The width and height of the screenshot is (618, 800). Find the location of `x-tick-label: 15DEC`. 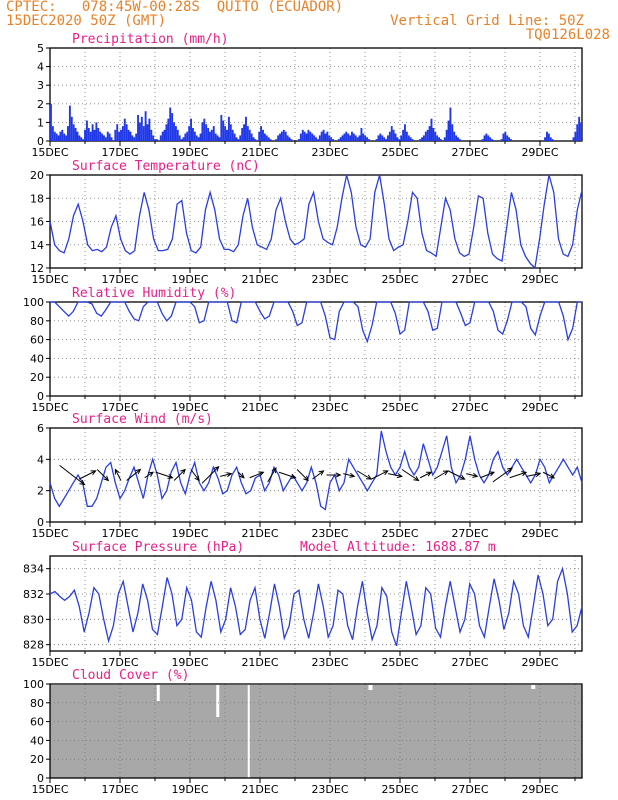

x-tick-label: 15DEC is located at coordinates (49, 662).